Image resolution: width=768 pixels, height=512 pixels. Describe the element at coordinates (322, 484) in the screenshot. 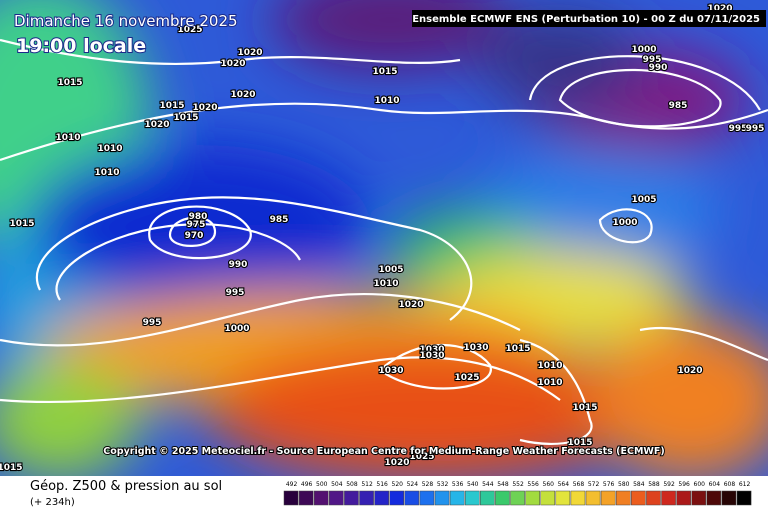

I see `legend-label: 500` at that location.